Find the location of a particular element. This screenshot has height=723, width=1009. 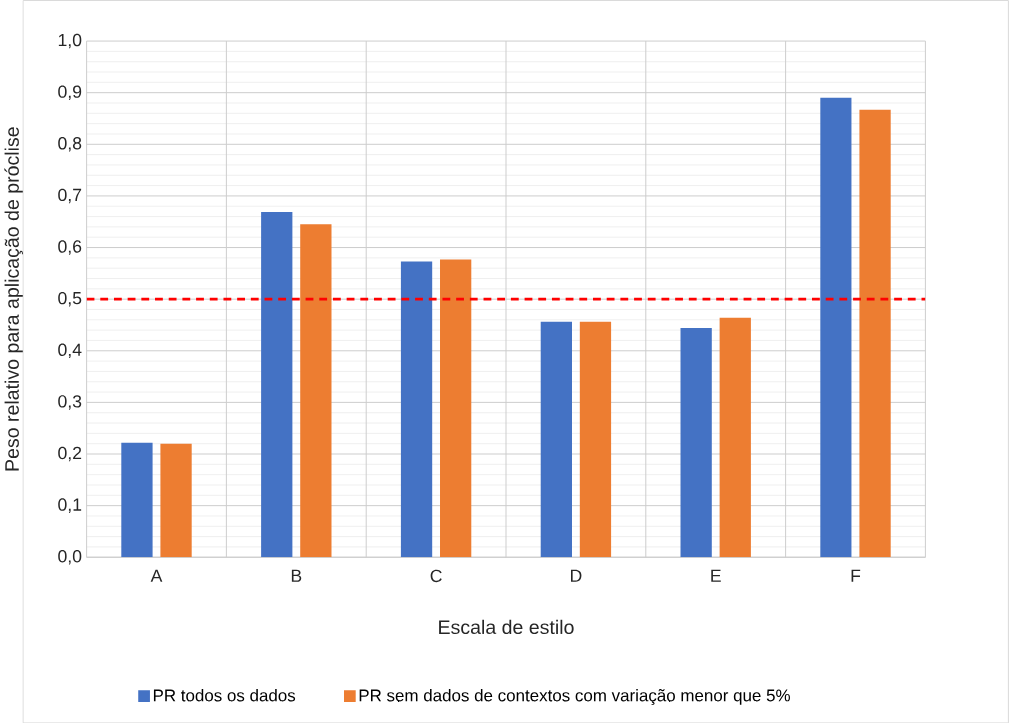

y-tick-label: 0,1 is located at coordinates (70, 505).